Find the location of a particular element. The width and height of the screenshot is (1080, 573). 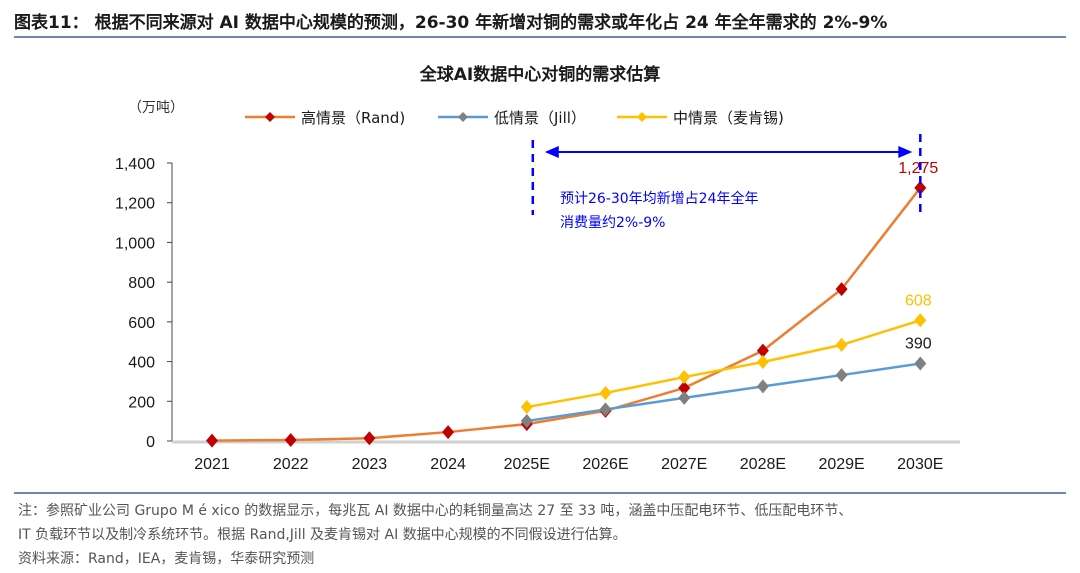

x-tick-label: 2022 is located at coordinates (291, 464).